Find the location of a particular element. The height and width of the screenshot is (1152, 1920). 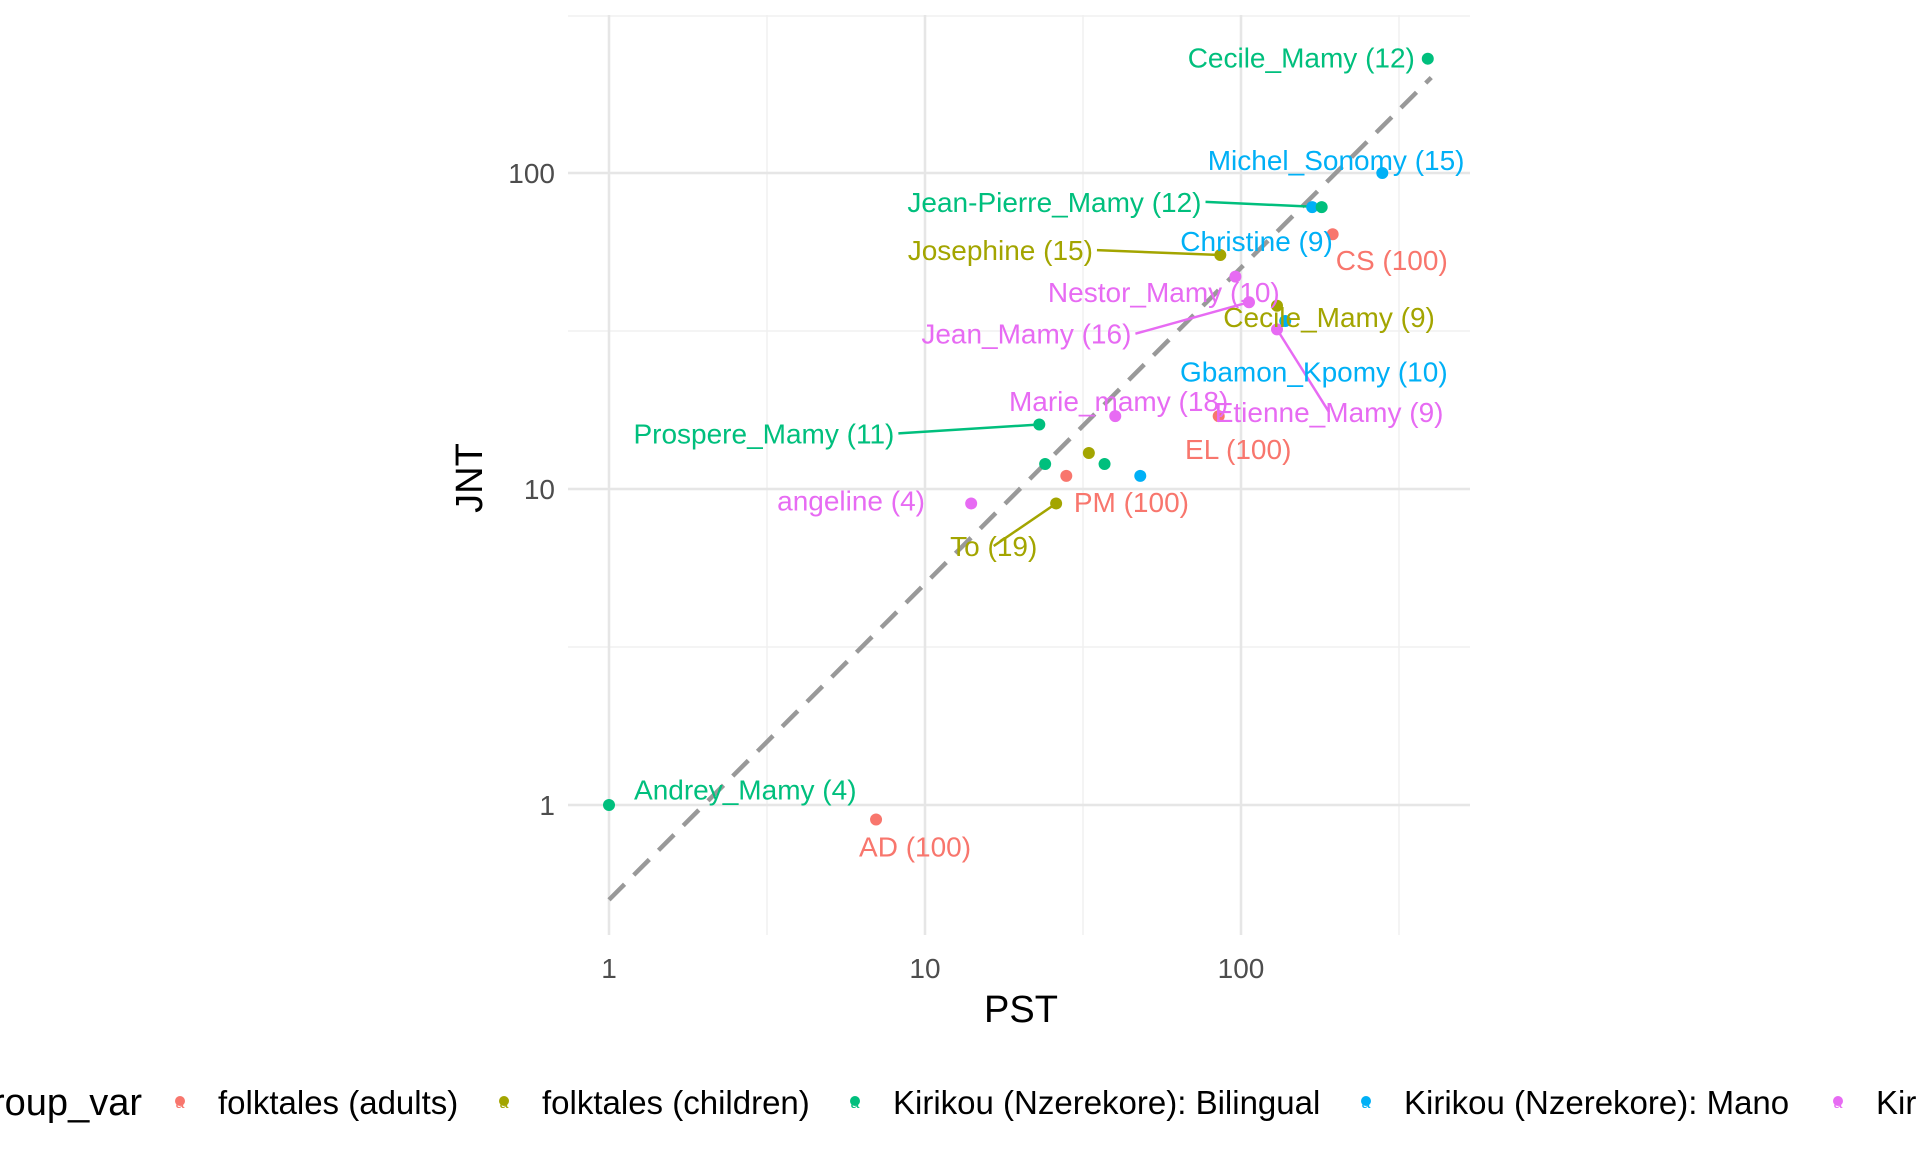

point-label: angeline (4) is located at coordinates (851, 500).